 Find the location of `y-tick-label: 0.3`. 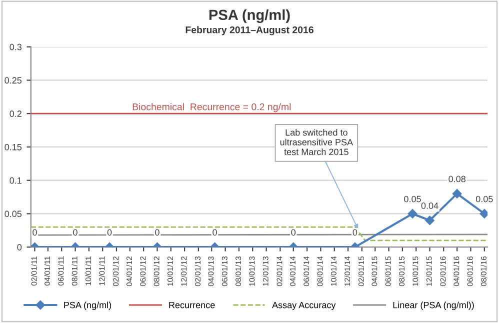

y-tick-label: 0.3 is located at coordinates (16, 47).